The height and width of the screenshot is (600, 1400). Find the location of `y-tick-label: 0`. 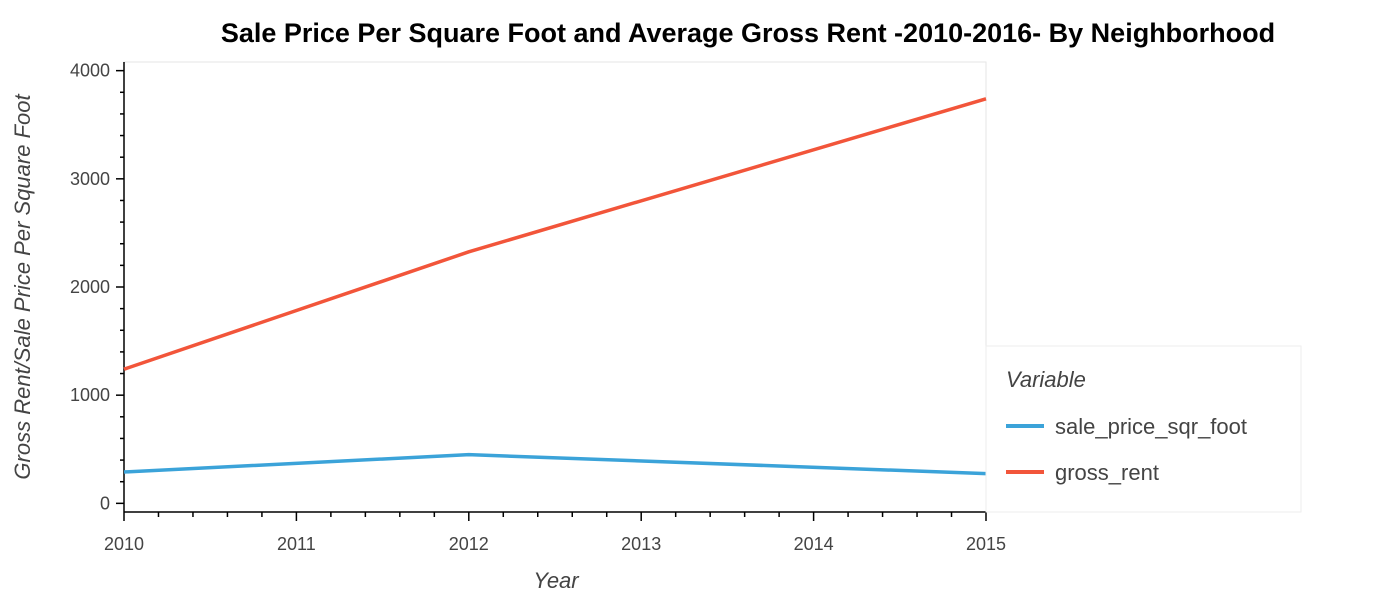

y-tick-label: 0 is located at coordinates (105, 503).